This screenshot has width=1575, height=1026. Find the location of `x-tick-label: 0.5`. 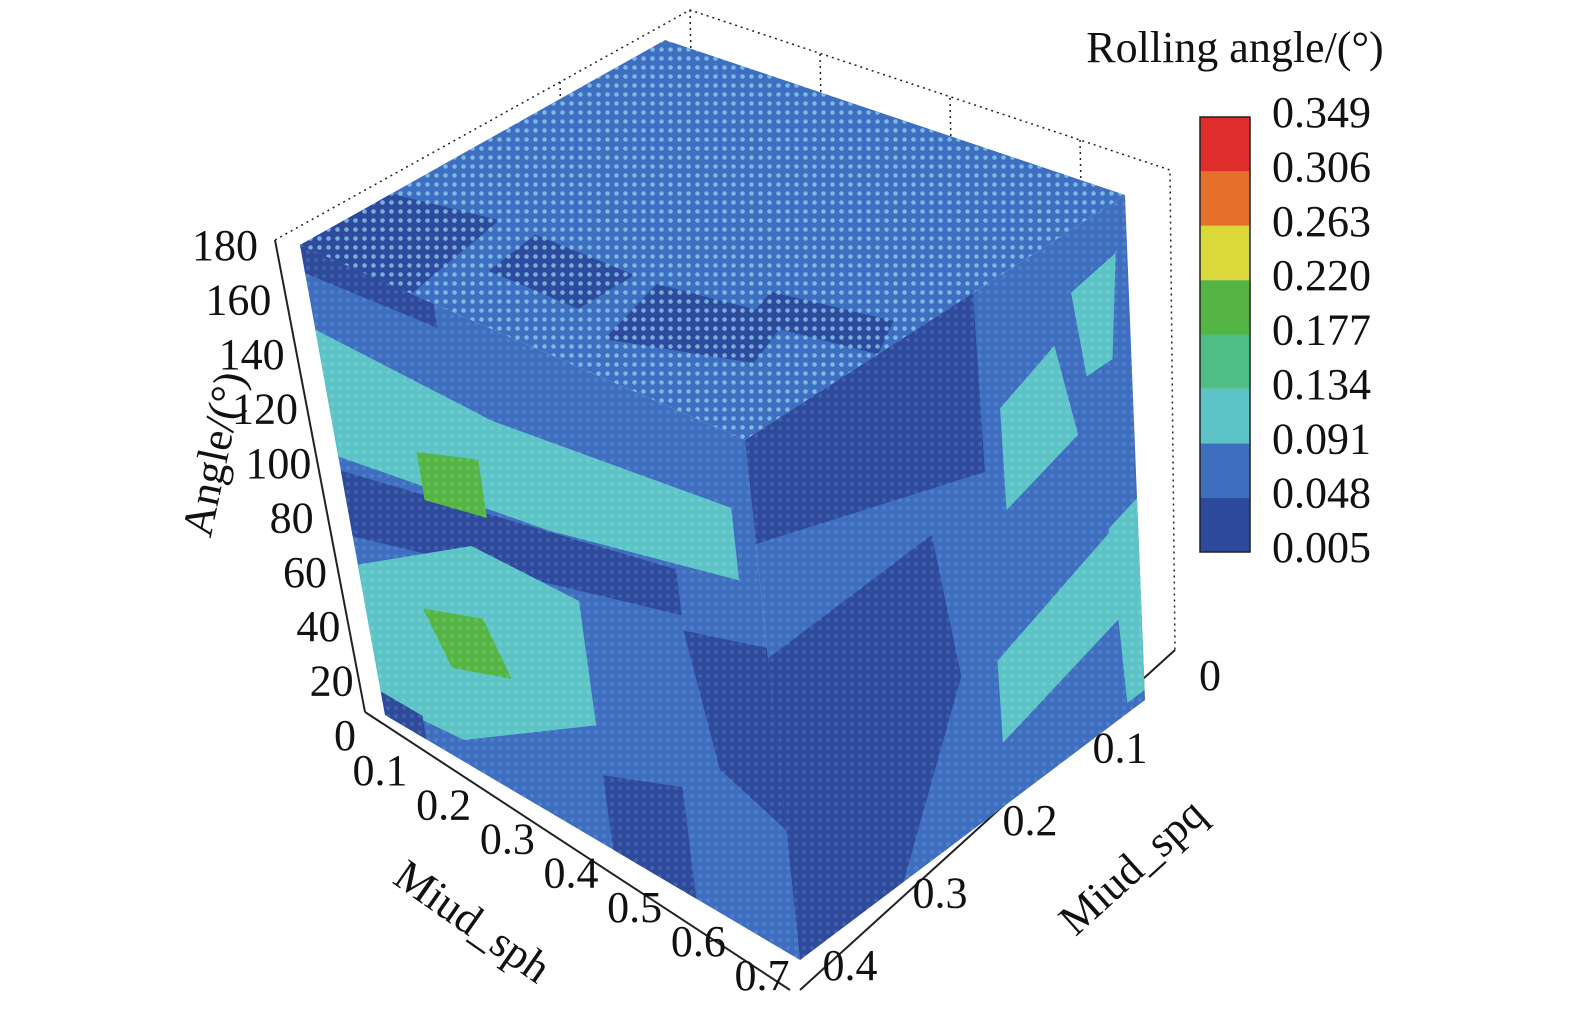

x-tick-label: 0.5 is located at coordinates (634, 907).